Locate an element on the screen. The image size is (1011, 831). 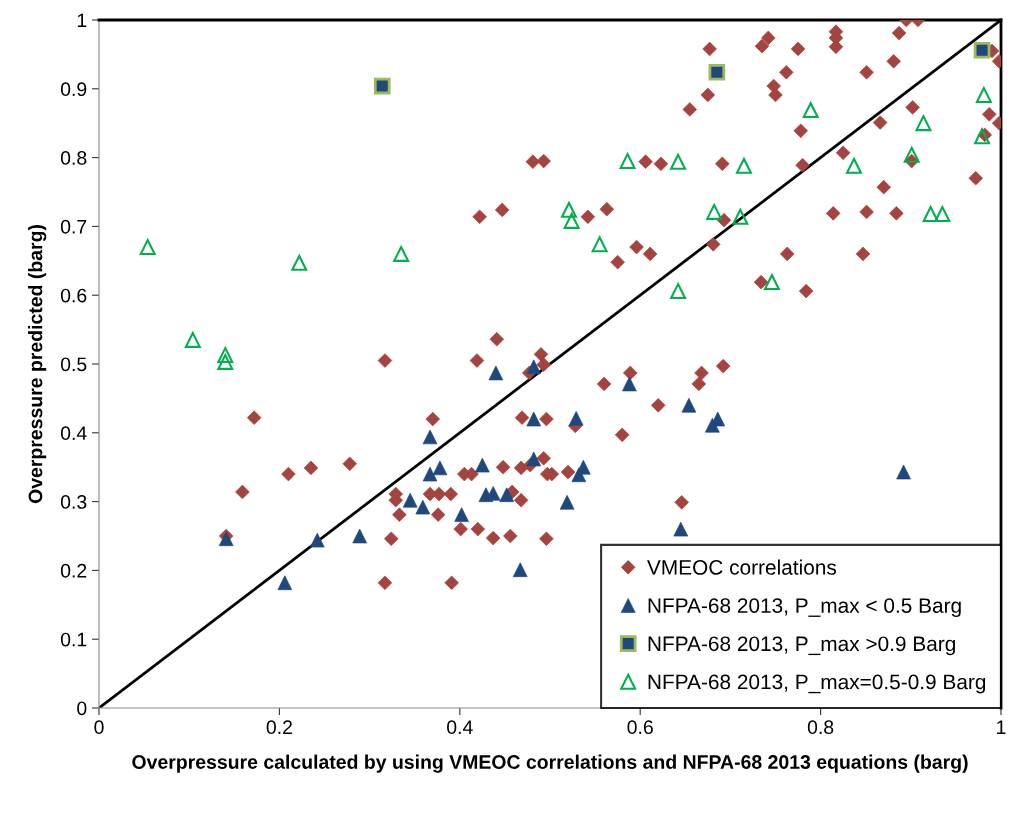
x-tick-label: 0.4 is located at coordinates (460, 727).